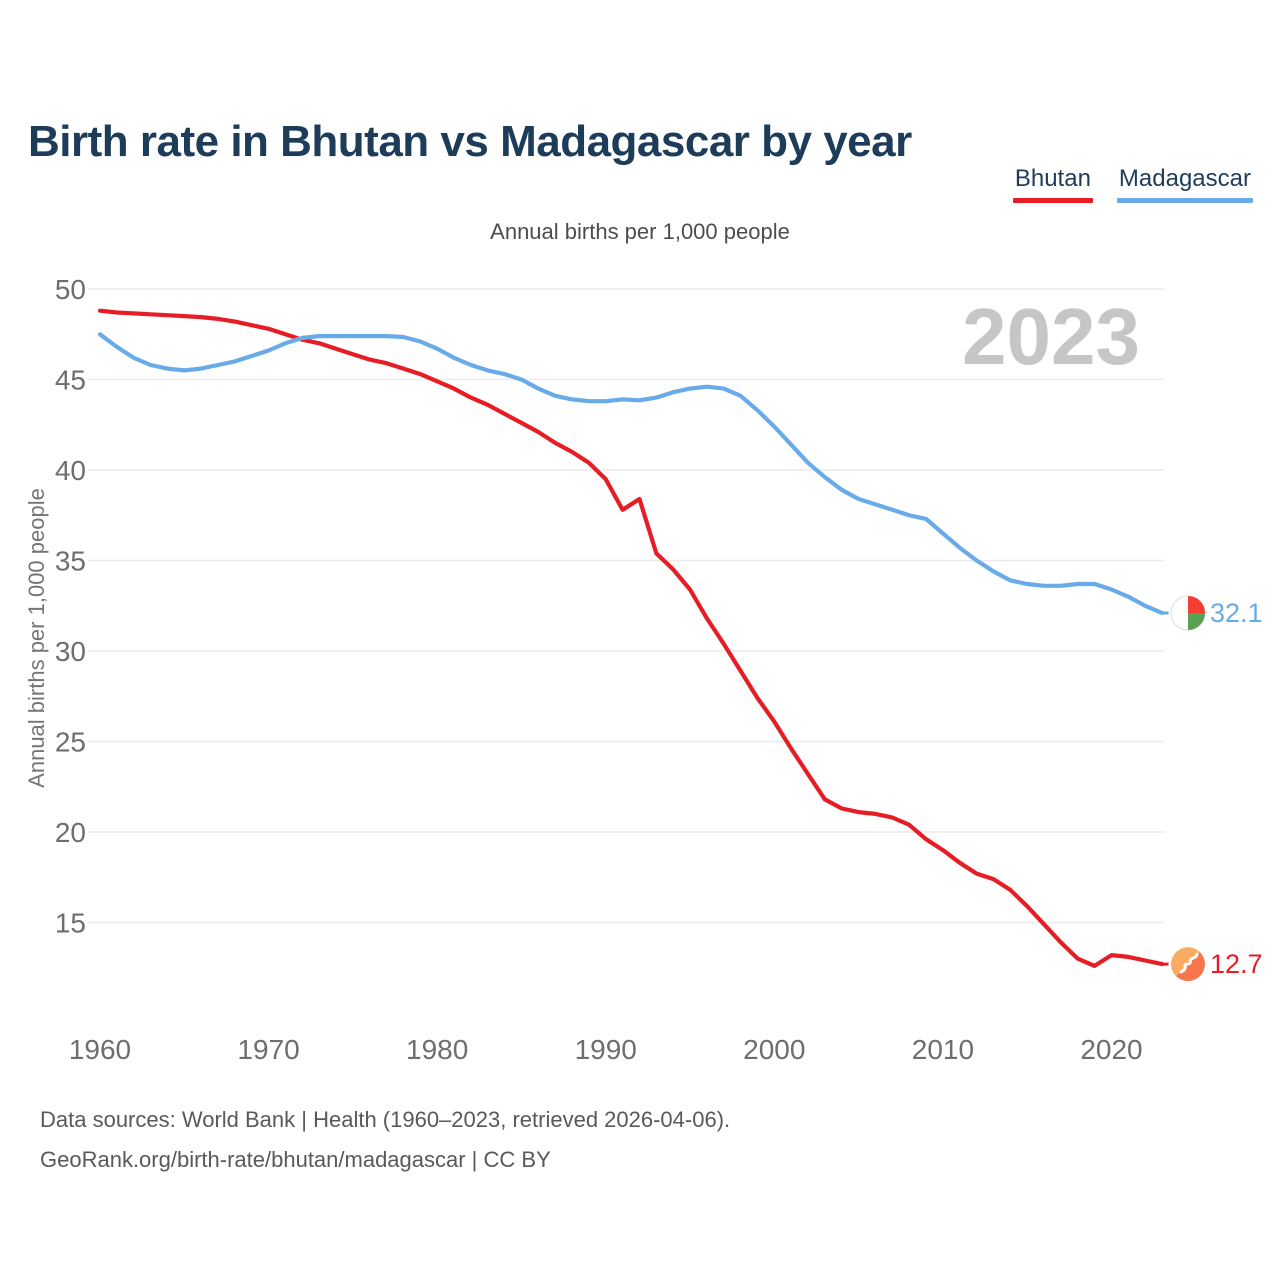  Describe the element at coordinates (70, 651) in the screenshot. I see `y-tick-label: 30` at that location.